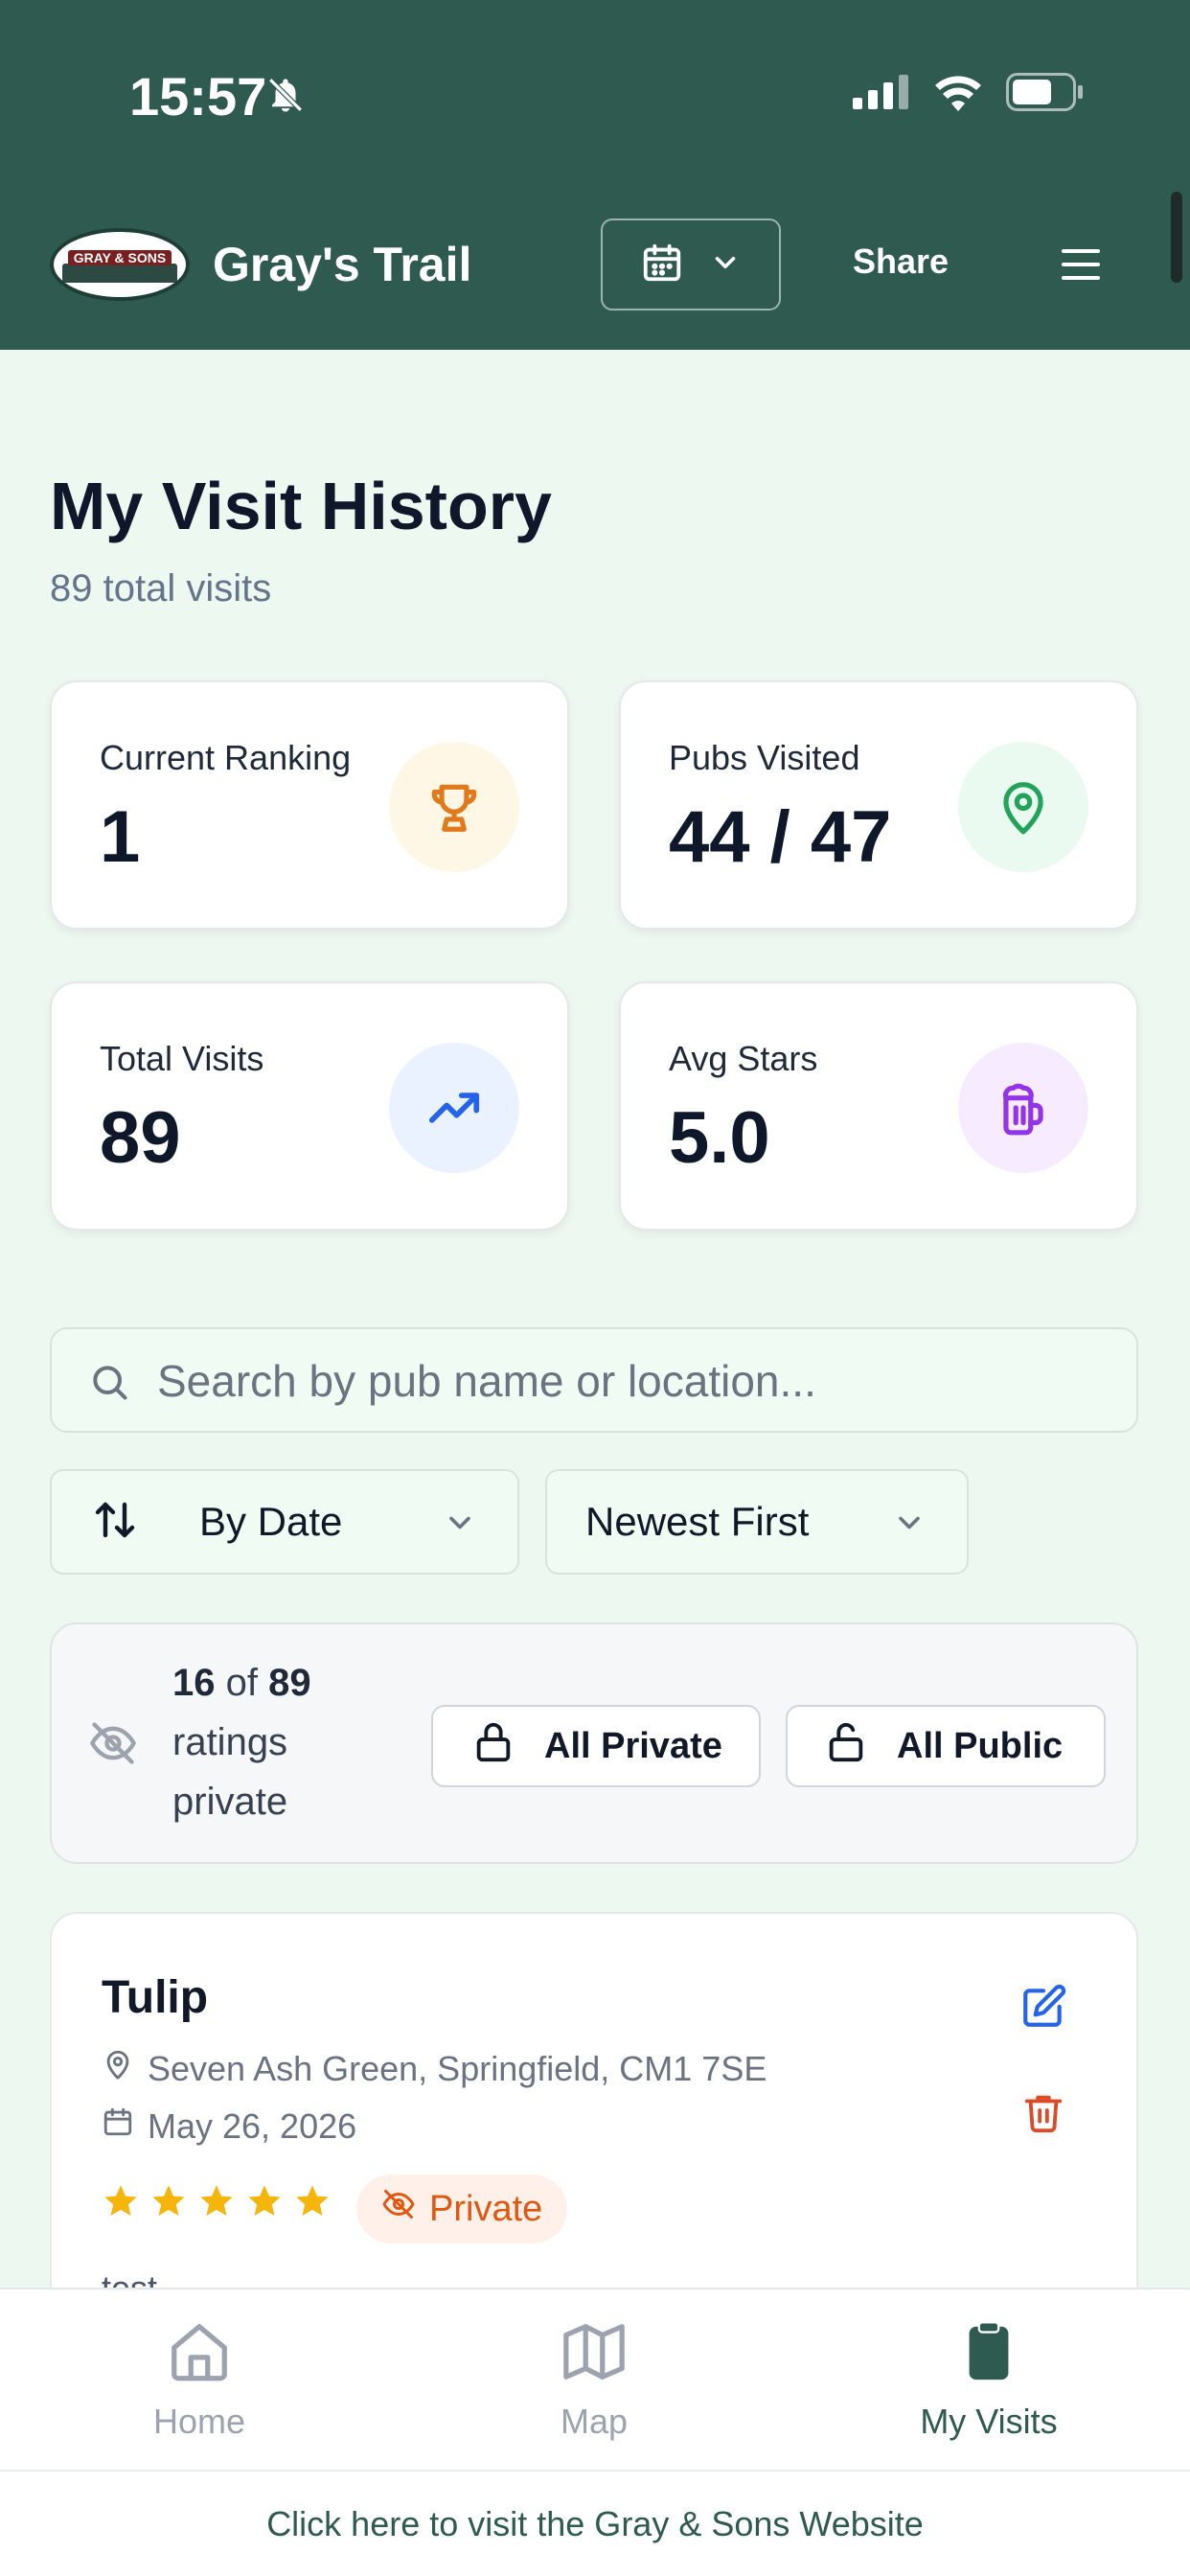 The height and width of the screenshot is (2576, 1190). Describe the element at coordinates (199, 2356) in the screenshot. I see `home-icon` at that location.